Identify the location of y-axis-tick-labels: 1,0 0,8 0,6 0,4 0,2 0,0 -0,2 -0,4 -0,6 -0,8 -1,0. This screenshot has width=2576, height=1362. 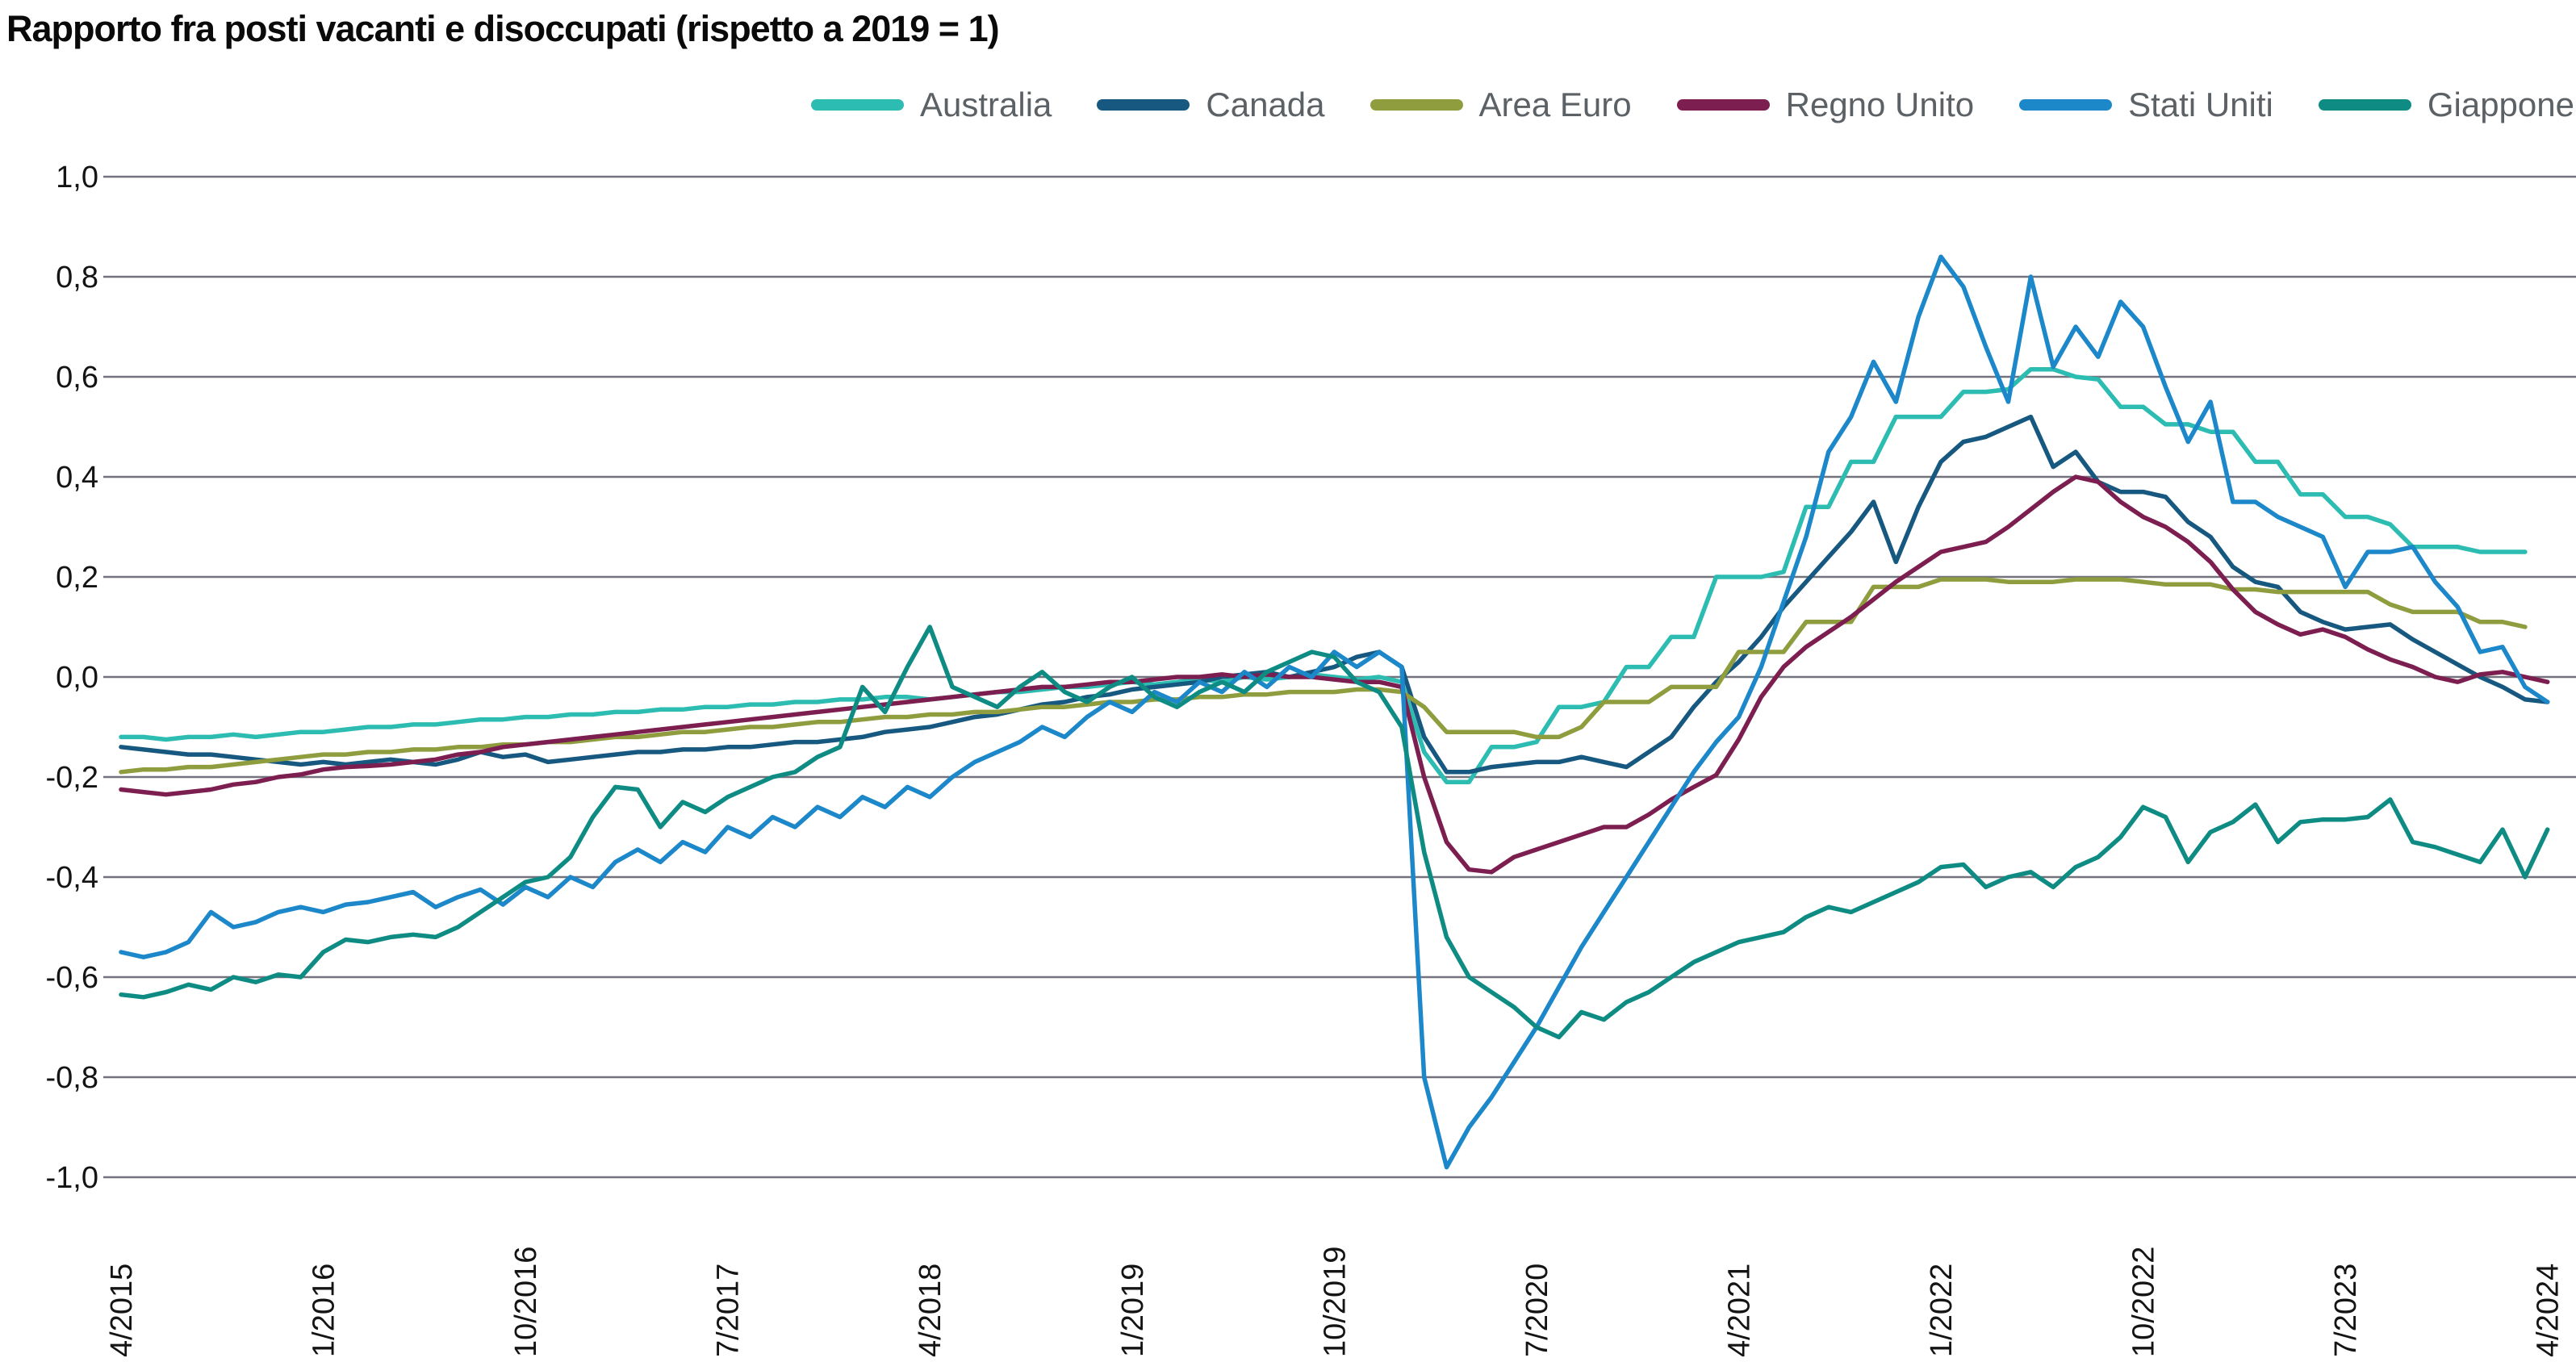
(72, 678).